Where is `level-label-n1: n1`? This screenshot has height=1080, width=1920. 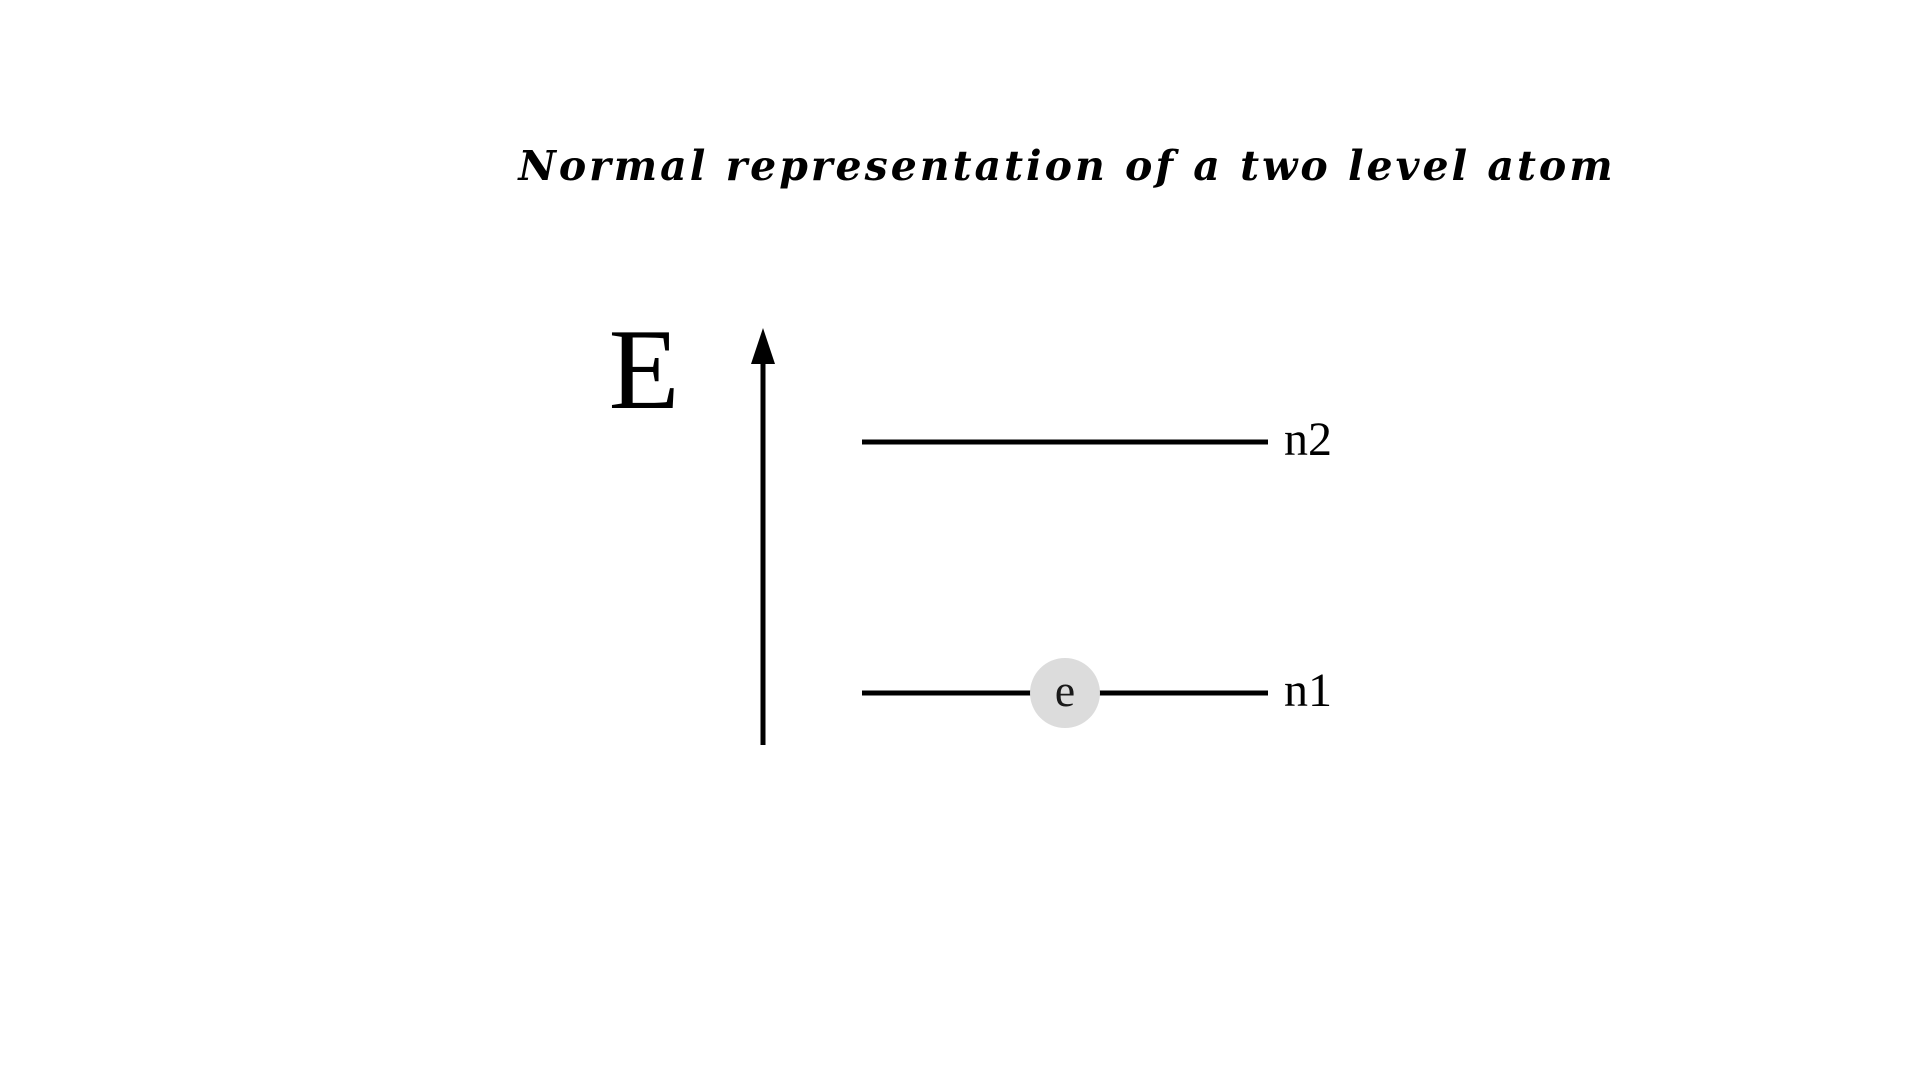
level-label-n1: n1 is located at coordinates (1308, 690).